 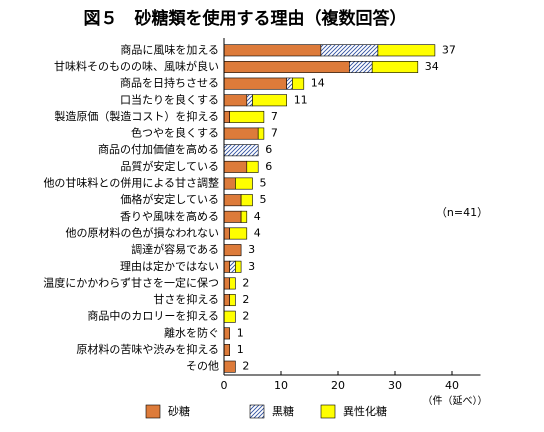 What do you see at coordinates (153, 316) in the screenshot?
I see `y-tick-label: 商品中のカロリーを抑える` at bounding box center [153, 316].